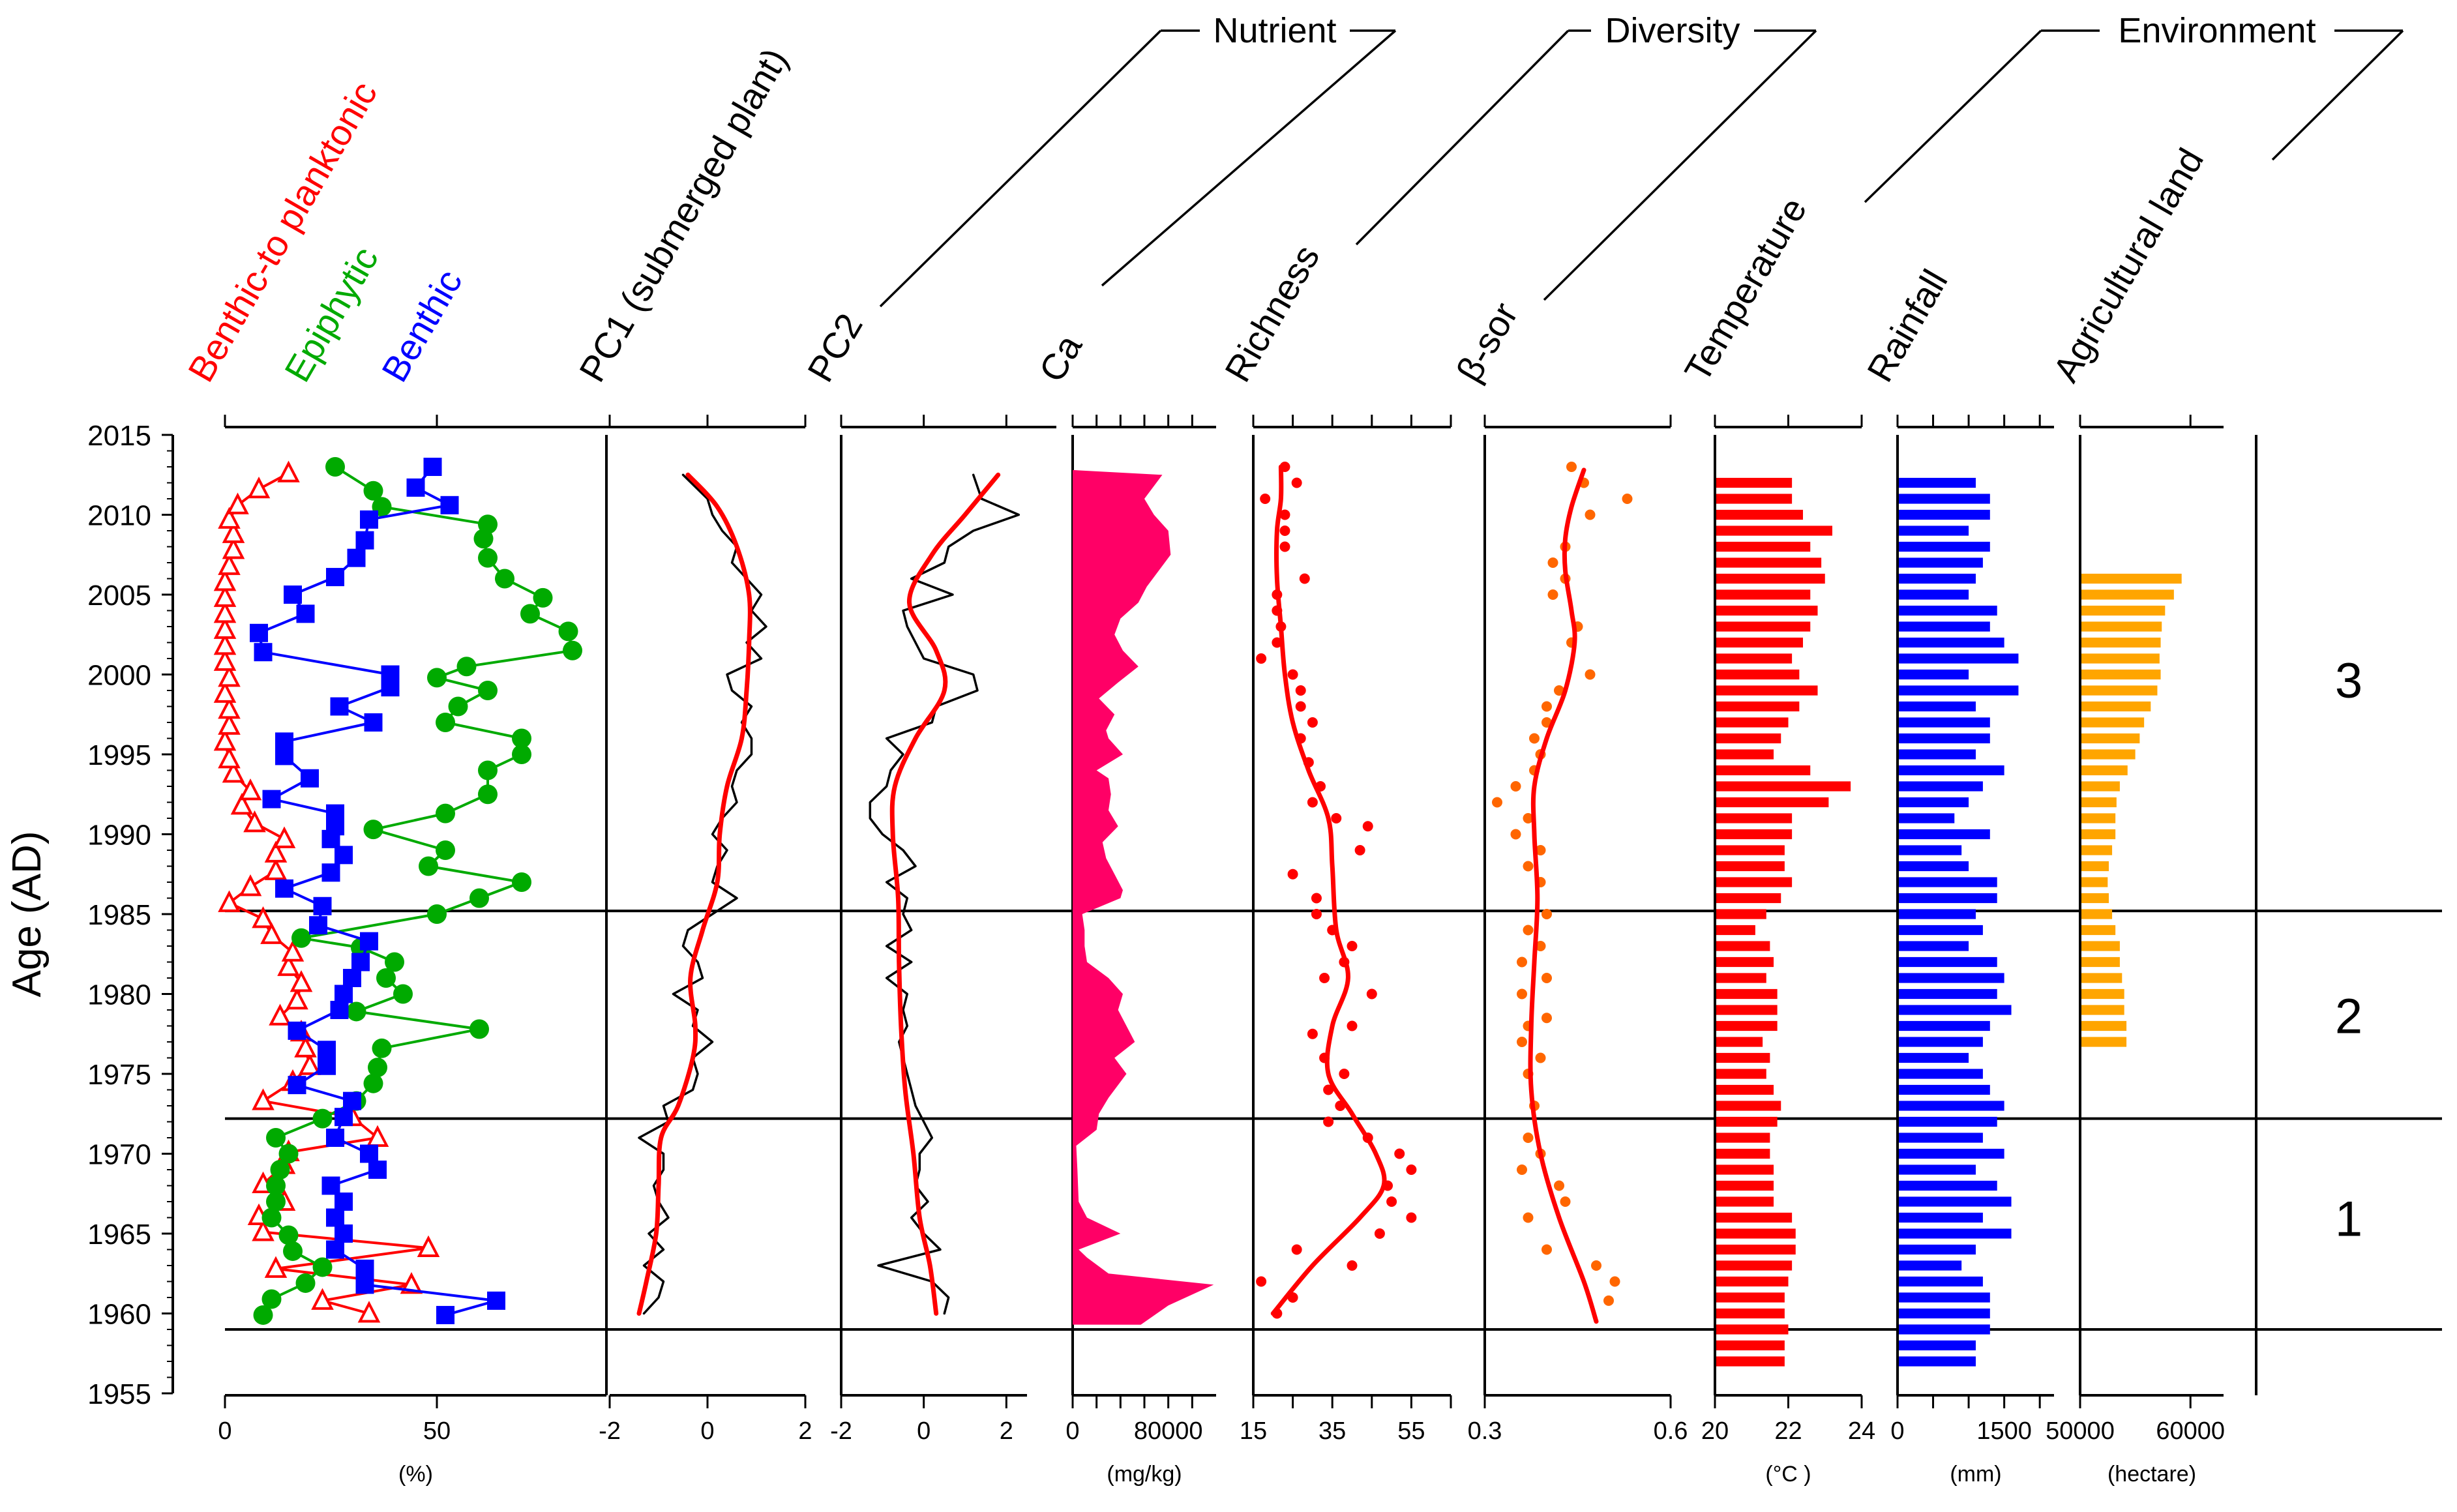 This screenshot has width=2457, height=1512. What do you see at coordinates (1249, 158) in the screenshot?
I see `nutrient-group-right-diagonal` at bounding box center [1249, 158].